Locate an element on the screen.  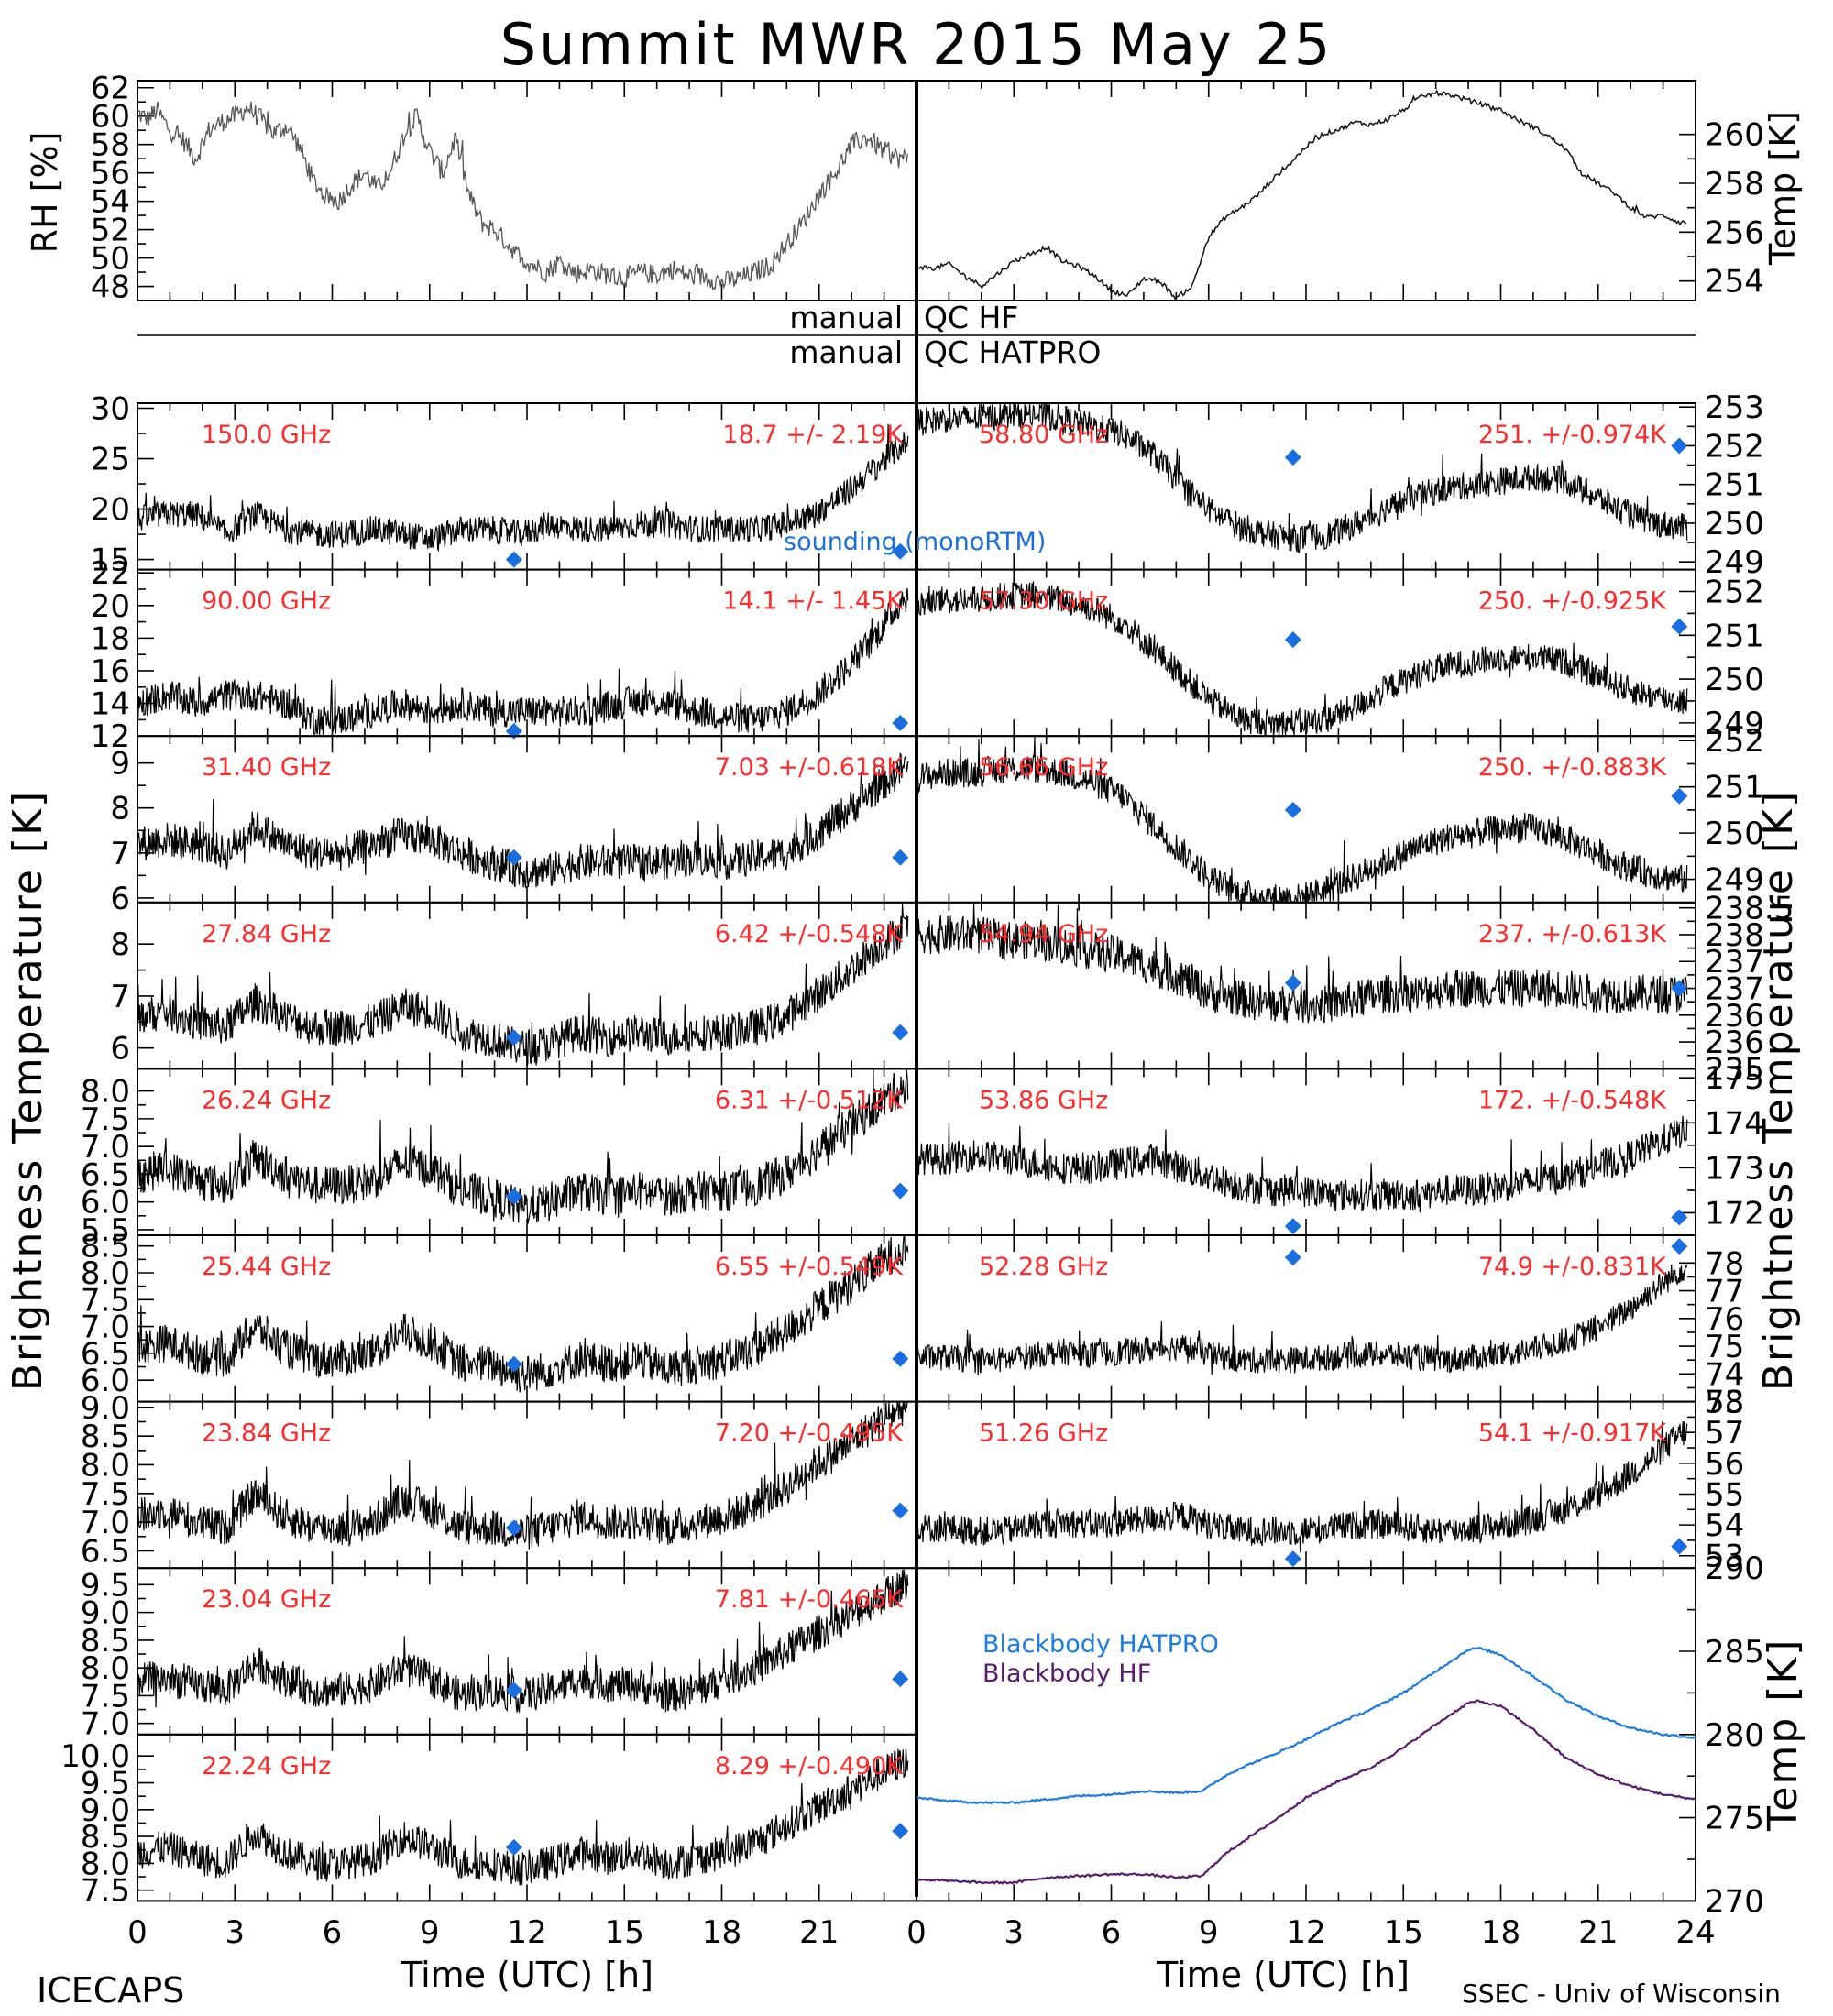
y-tick-label: 5.5 is located at coordinates (105, 1230).